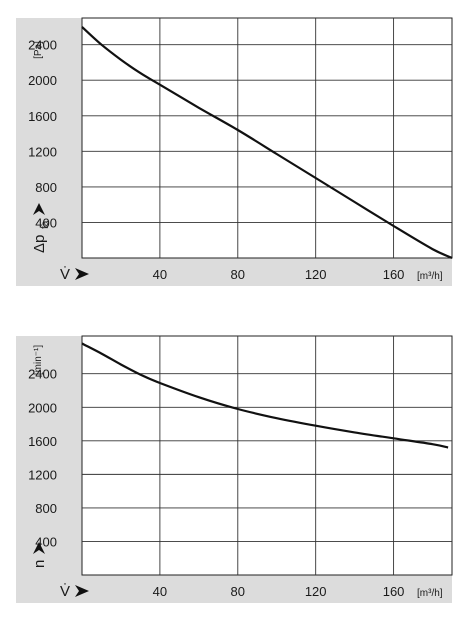  I want to click on speed-x-symbol: V̇, so click(74, 591).